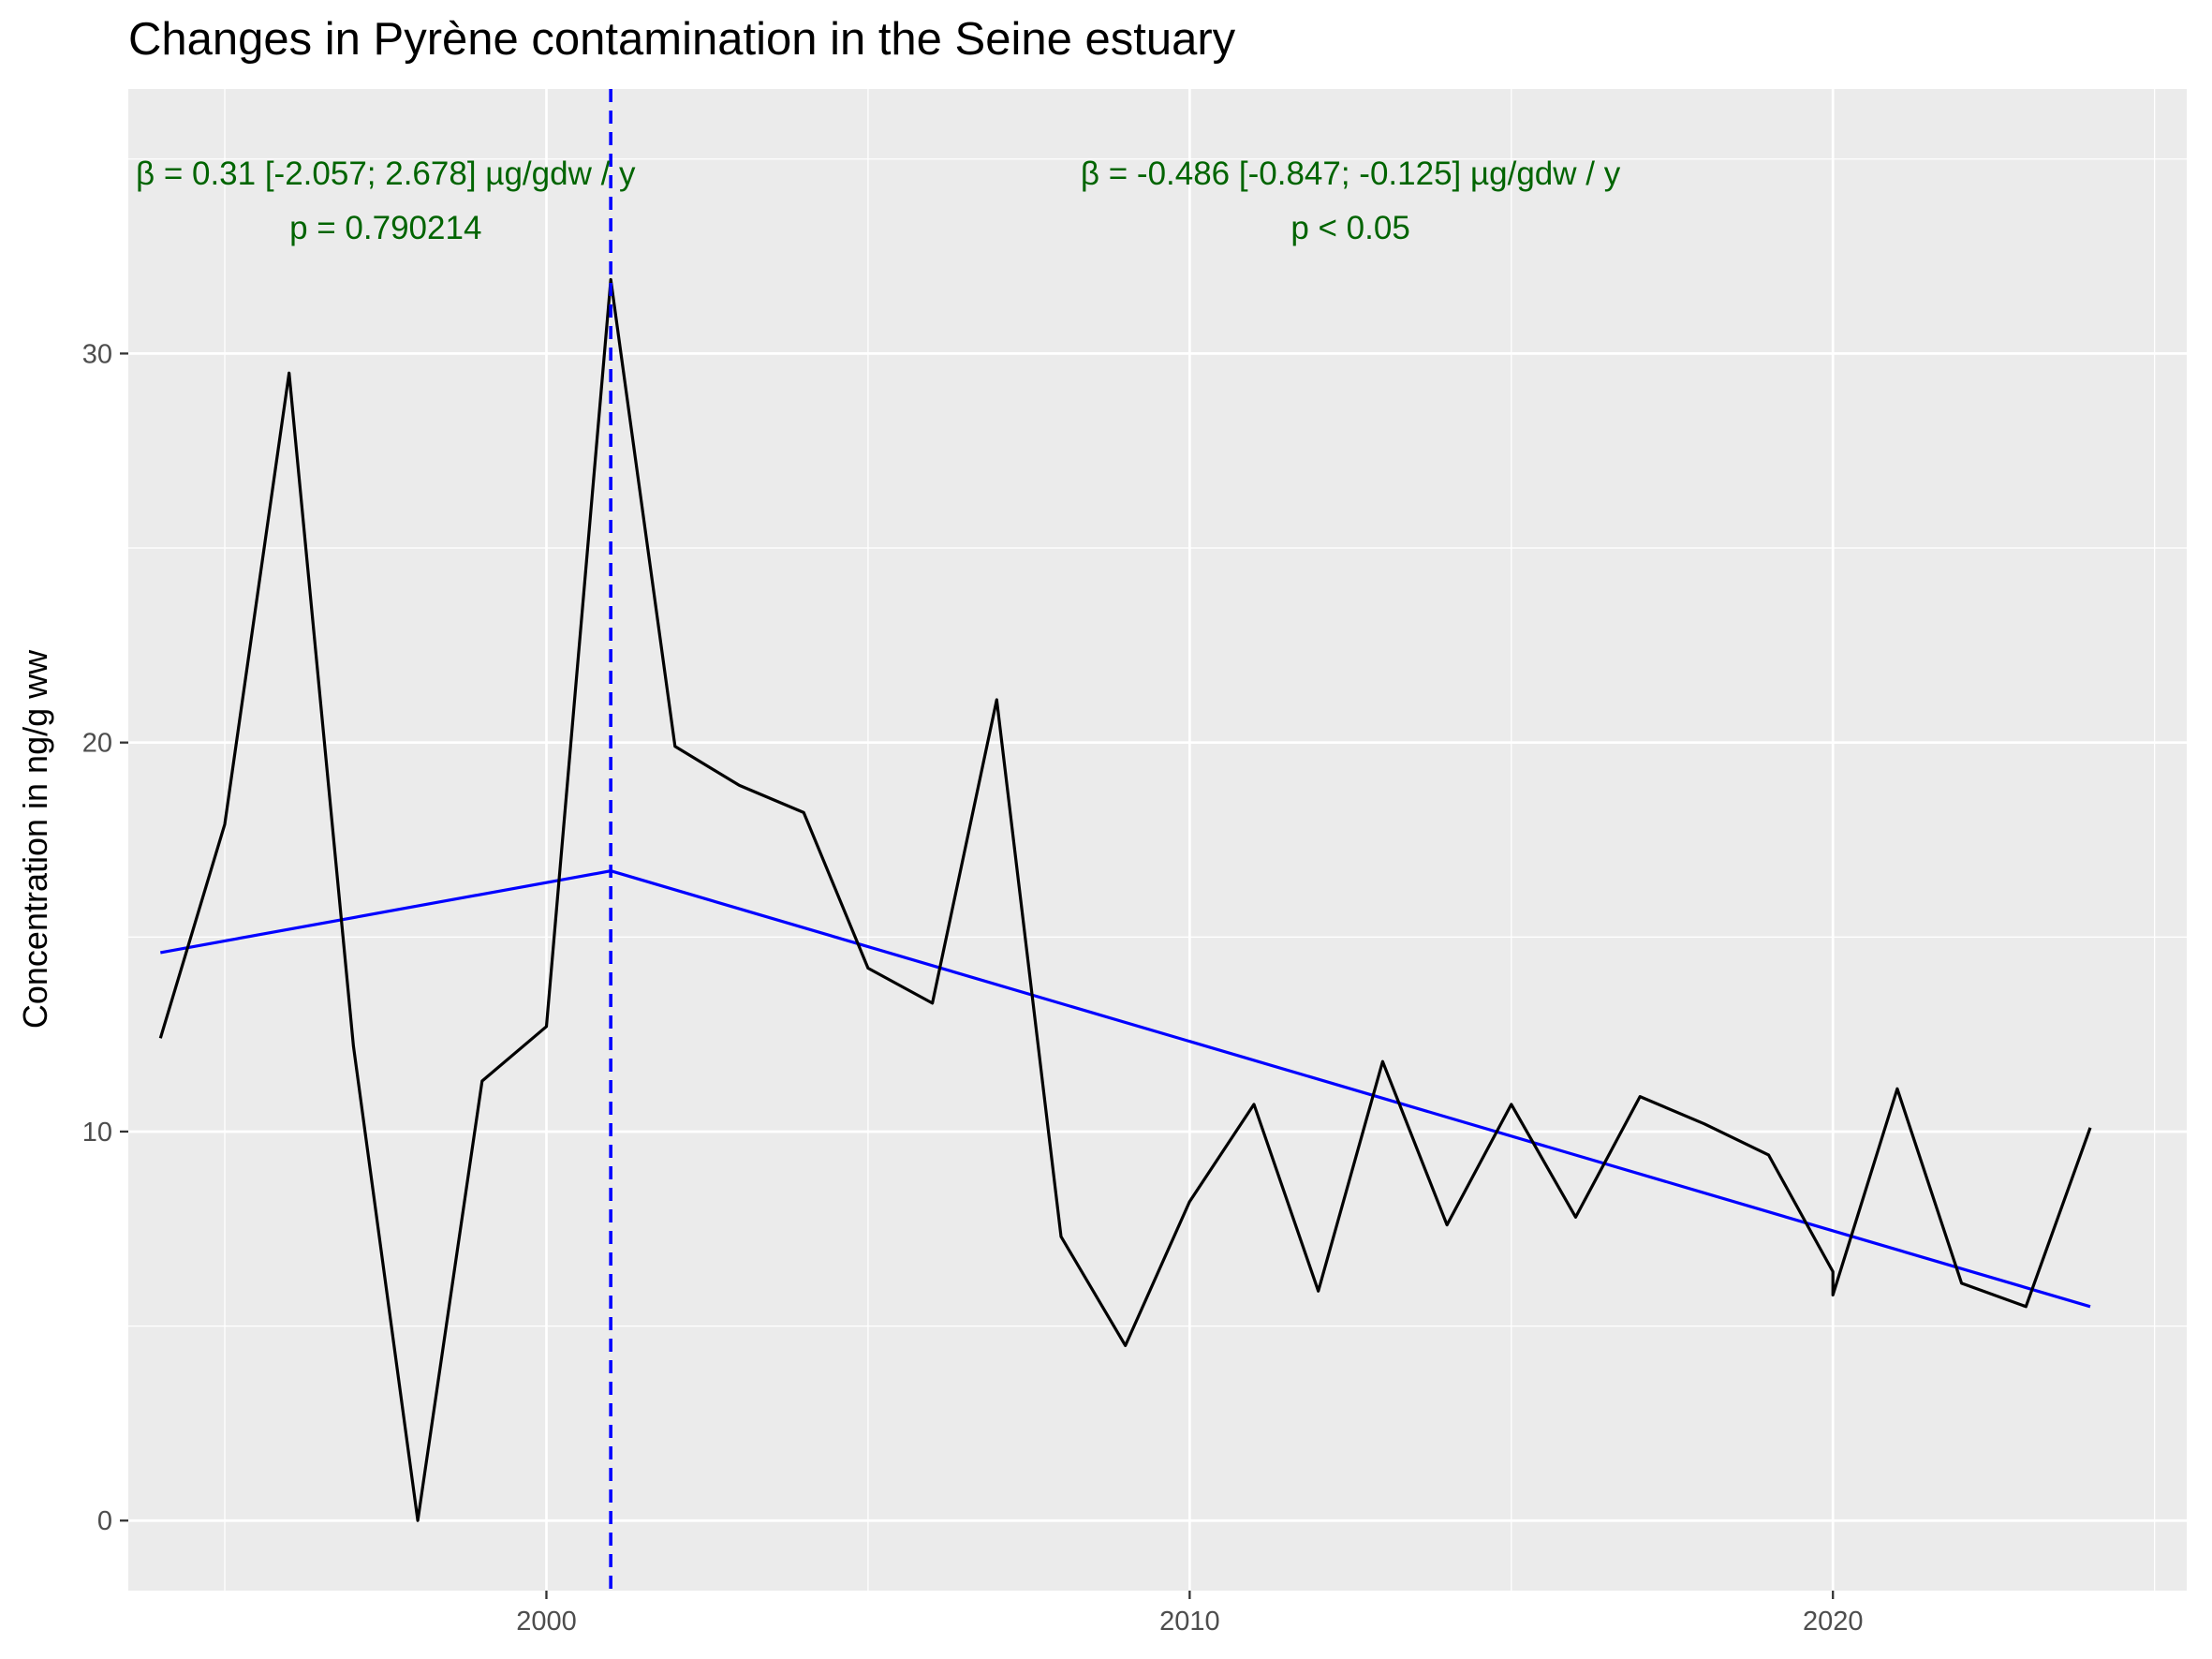 Image resolution: width=2212 pixels, height=1659 pixels. I want to click on x-tick-label: 2010, so click(1189, 1622).